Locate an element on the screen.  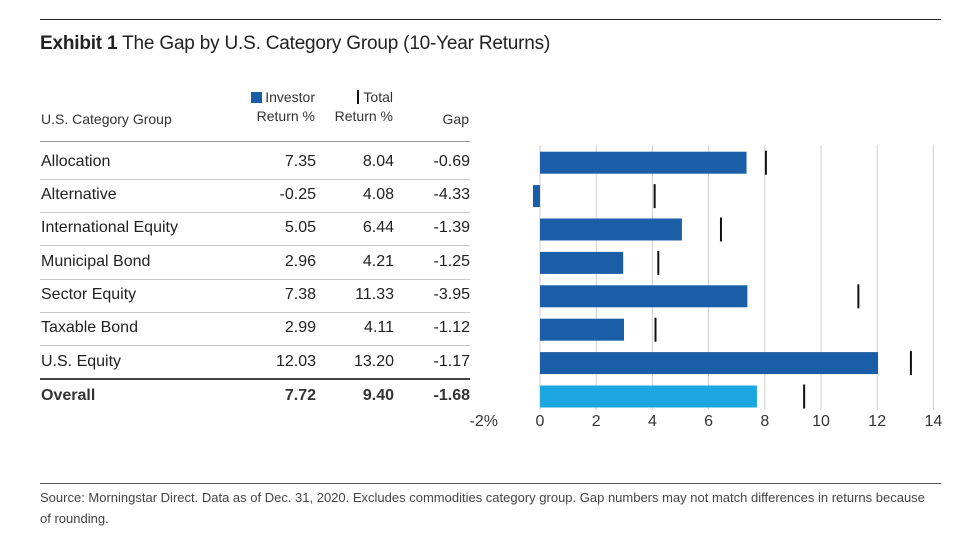
header-total: Total Return % is located at coordinates (353, 107).